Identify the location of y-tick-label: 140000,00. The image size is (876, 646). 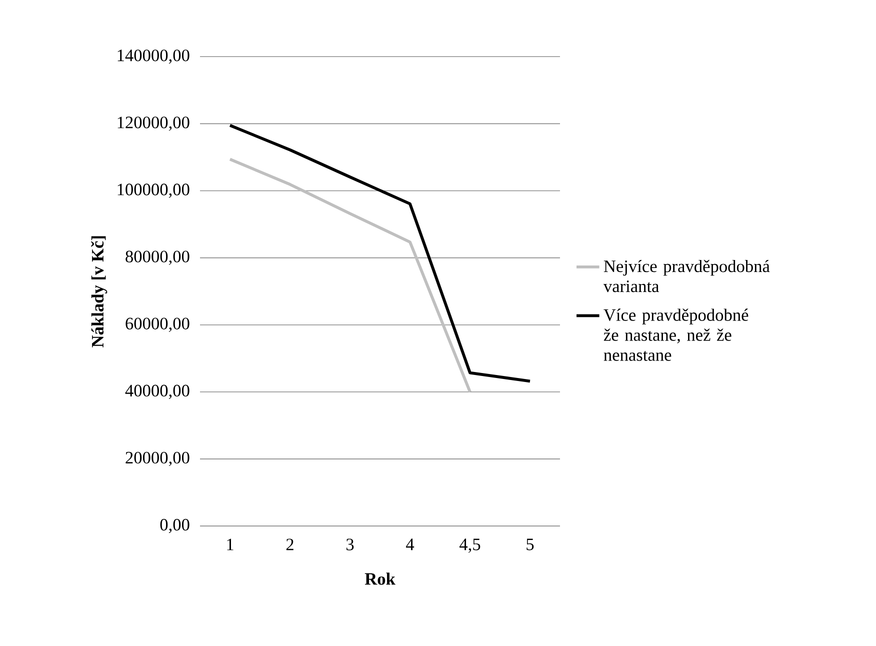
(154, 57).